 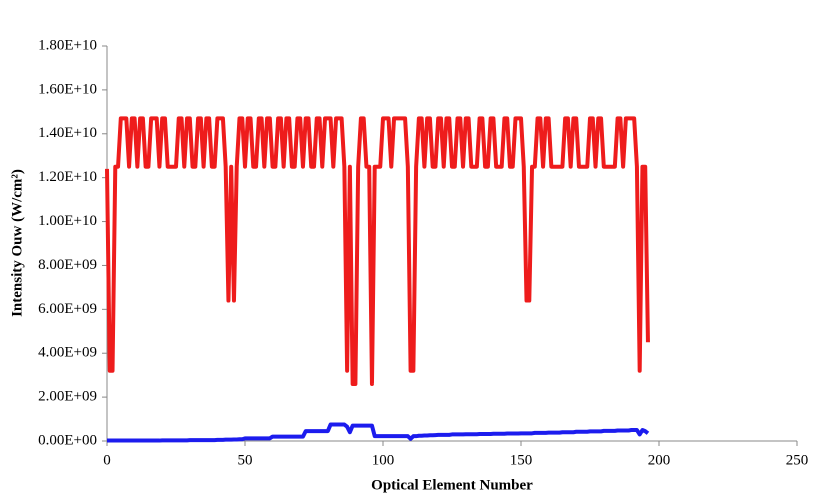 I want to click on y-tick-label: 2.00E+09, so click(x=67, y=397).